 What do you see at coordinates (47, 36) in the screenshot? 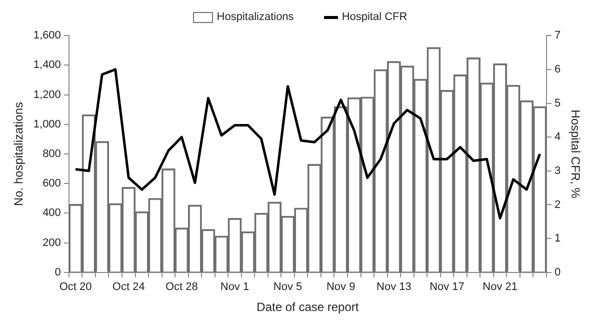
I see `y-tick-label: 1,600` at bounding box center [47, 36].